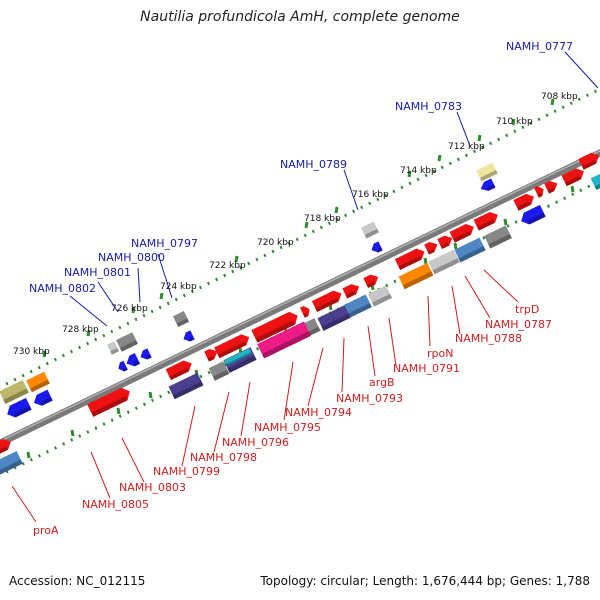 Image resolution: width=600 pixels, height=600 pixels. What do you see at coordinates (287, 427) in the screenshot?
I see `gene-label-namh-0795: NAMH_0795` at bounding box center [287, 427].